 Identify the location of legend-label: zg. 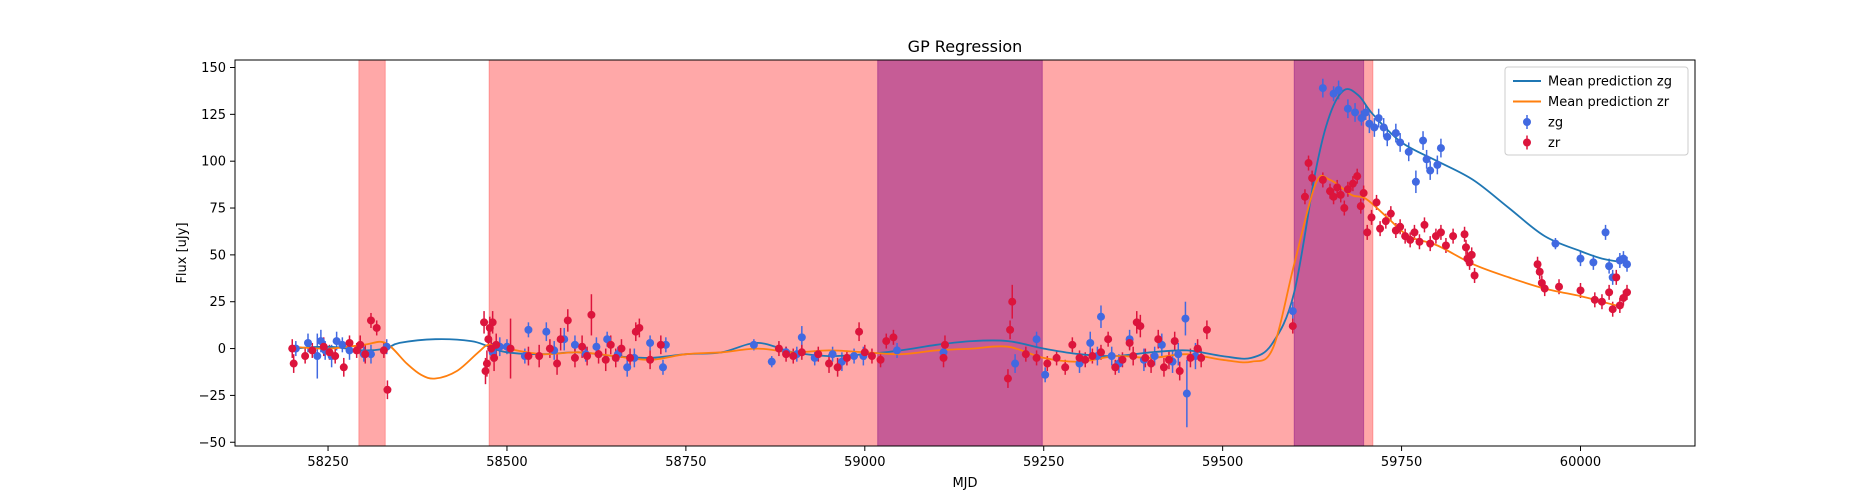
(1555, 123).